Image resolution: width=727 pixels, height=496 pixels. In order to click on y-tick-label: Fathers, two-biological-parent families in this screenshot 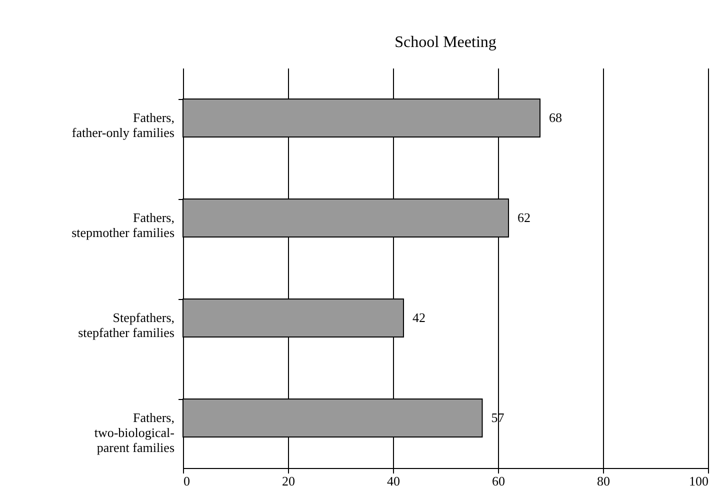, I will do `click(134, 432)`.